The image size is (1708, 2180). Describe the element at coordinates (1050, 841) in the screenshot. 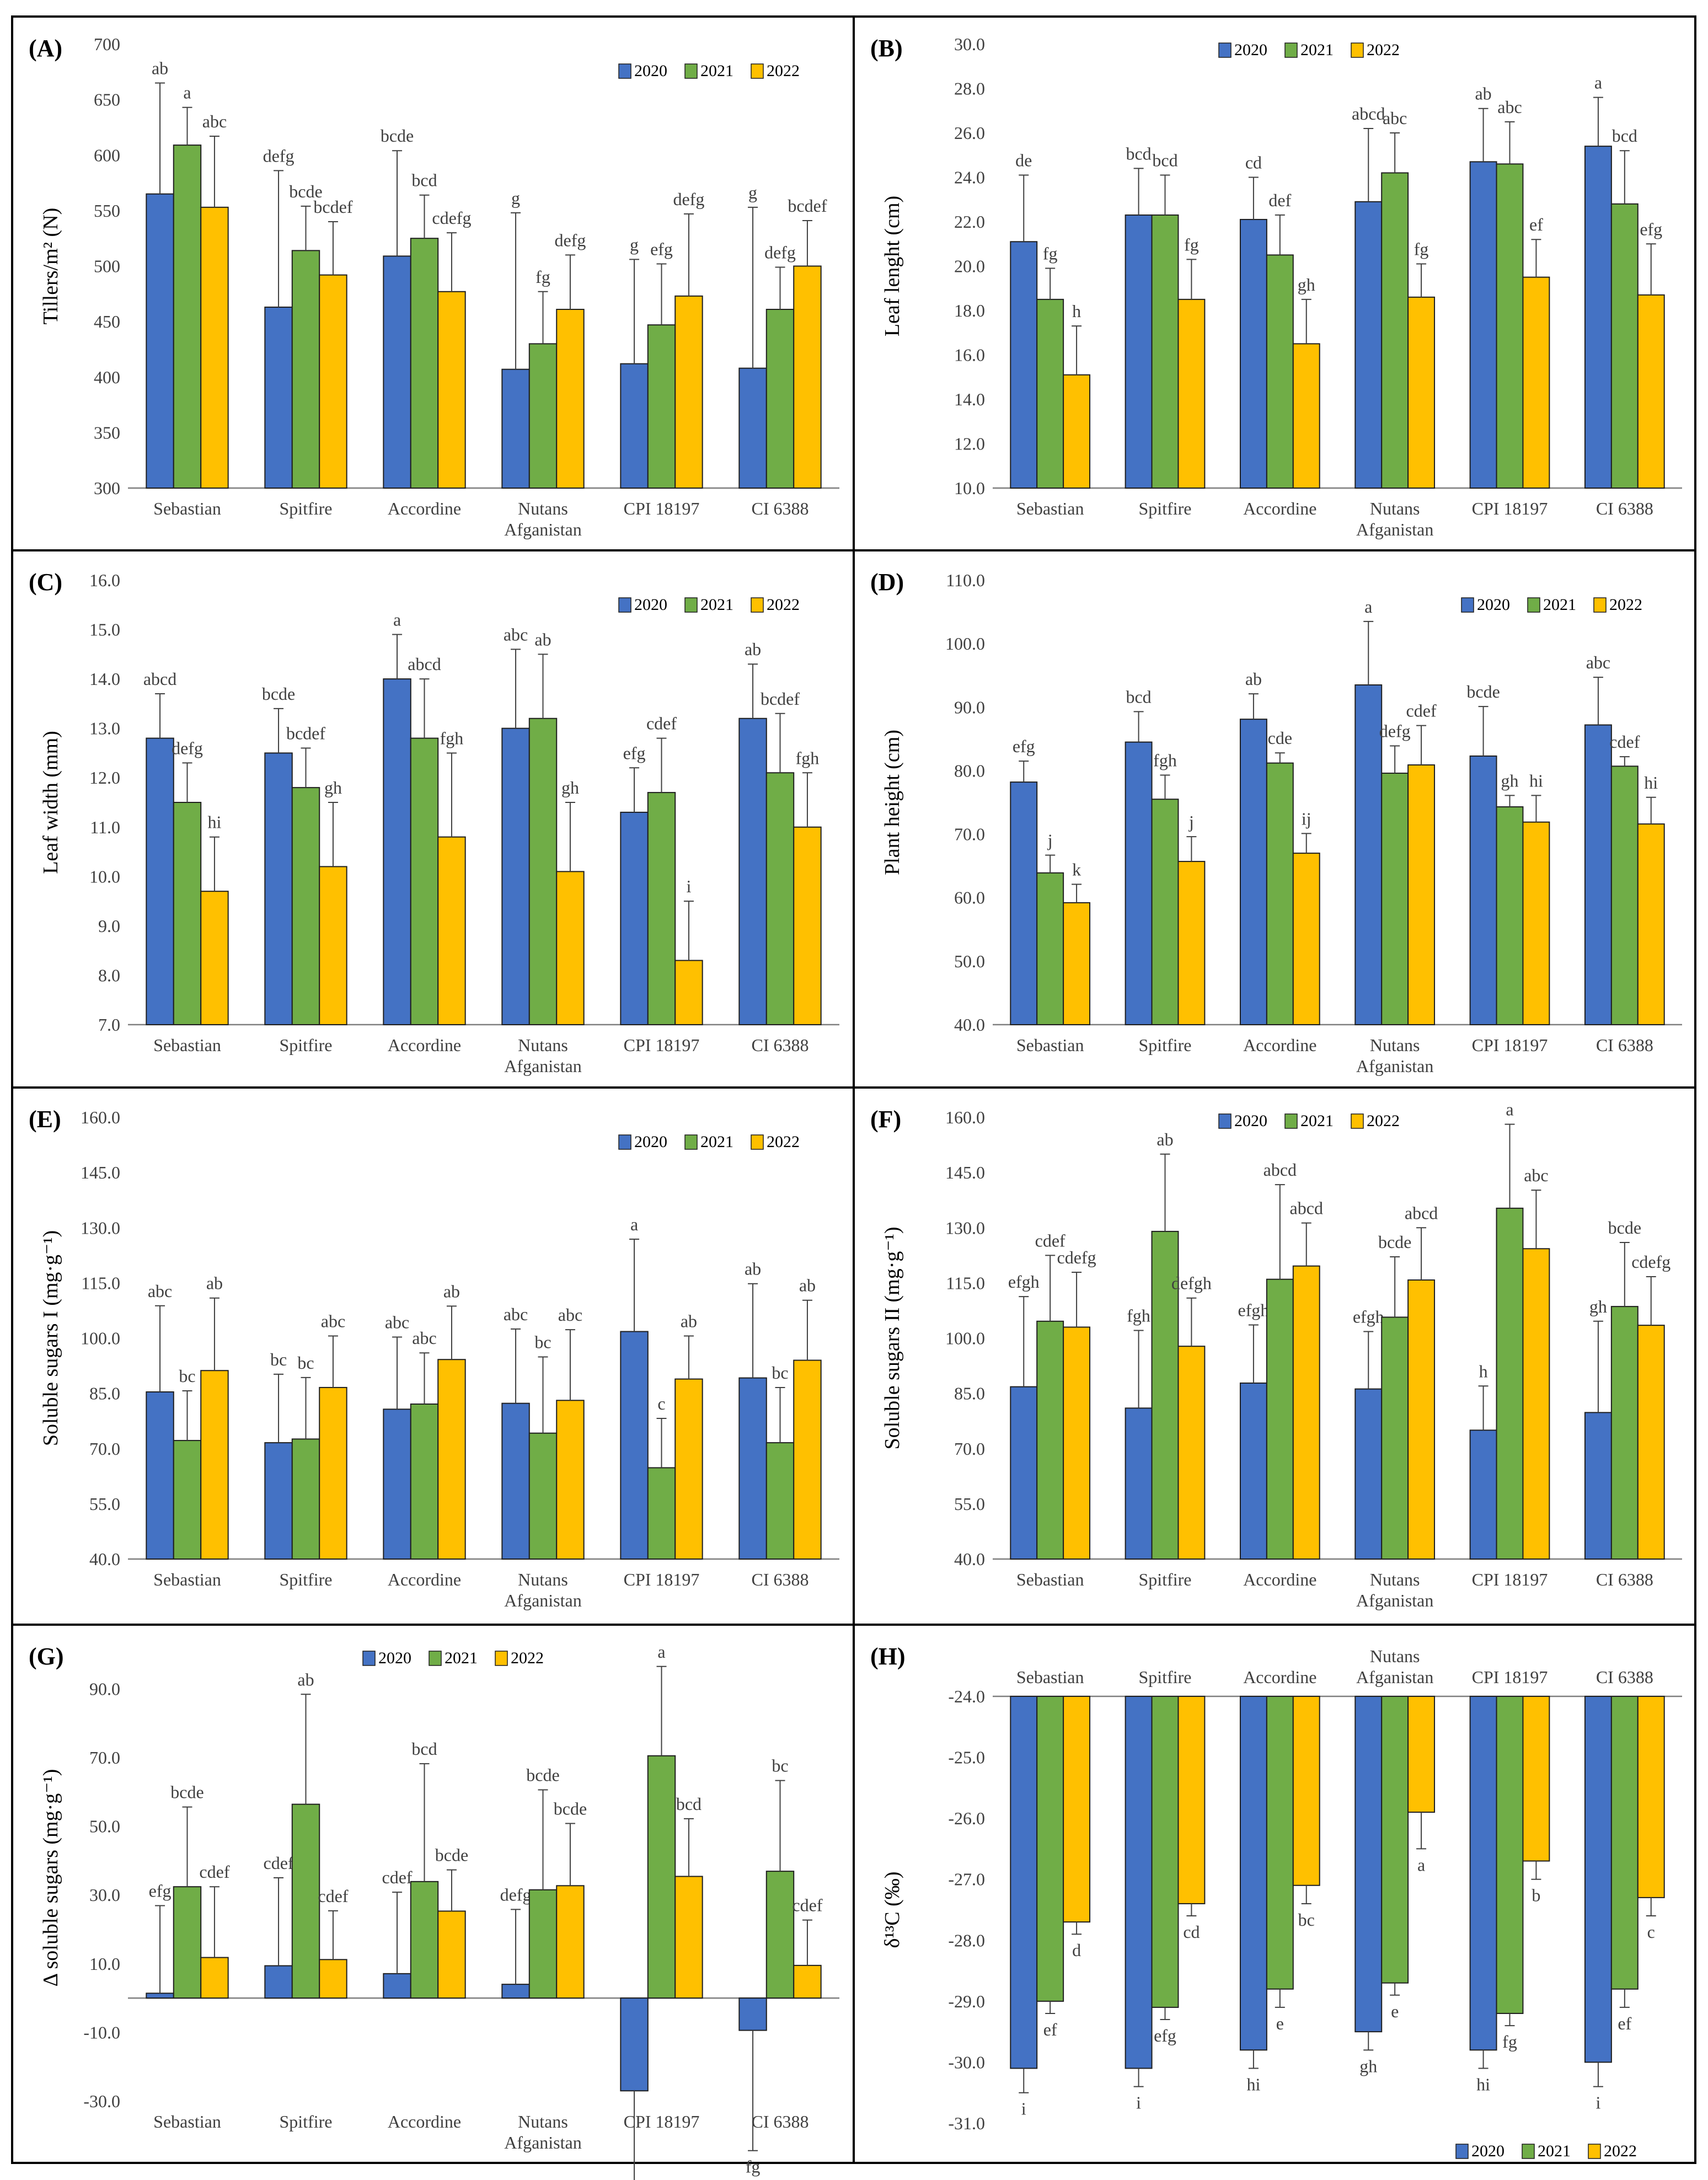

I see `significance-letter: j` at that location.